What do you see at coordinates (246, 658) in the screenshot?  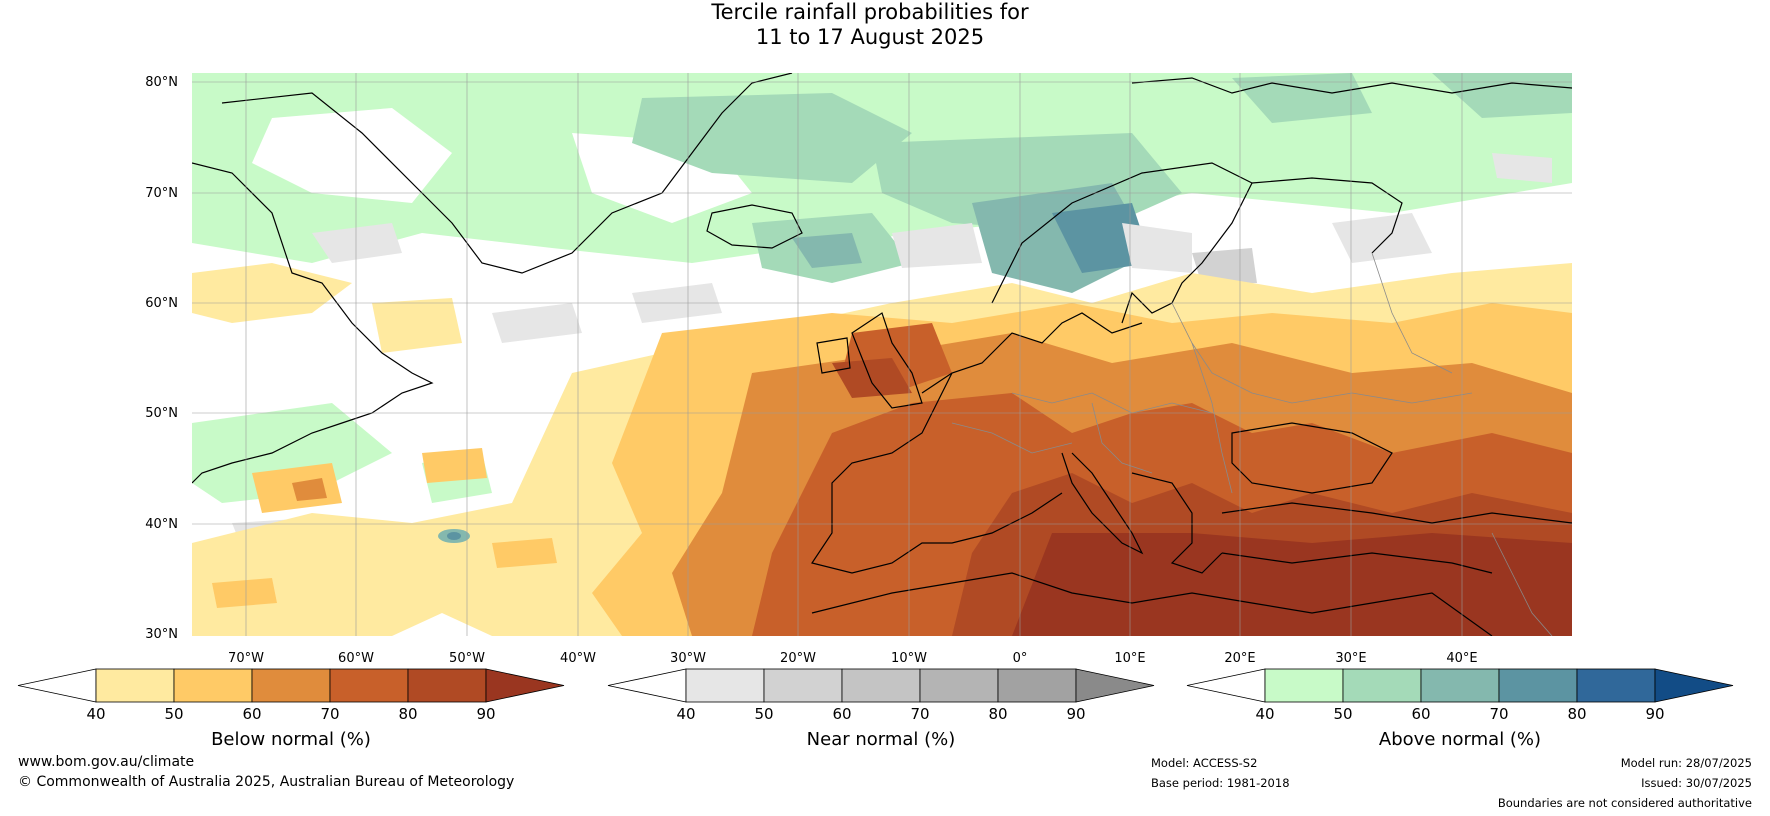 I see `lon-label: 70°W` at bounding box center [246, 658].